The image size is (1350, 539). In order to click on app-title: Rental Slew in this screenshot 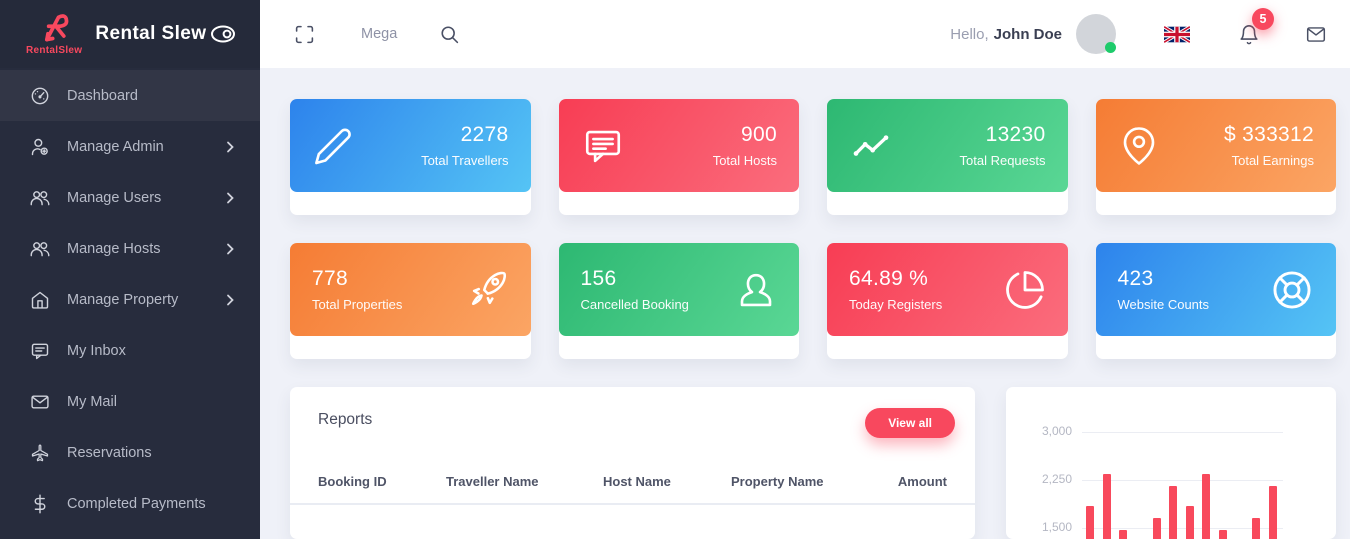, I will do `click(151, 33)`.